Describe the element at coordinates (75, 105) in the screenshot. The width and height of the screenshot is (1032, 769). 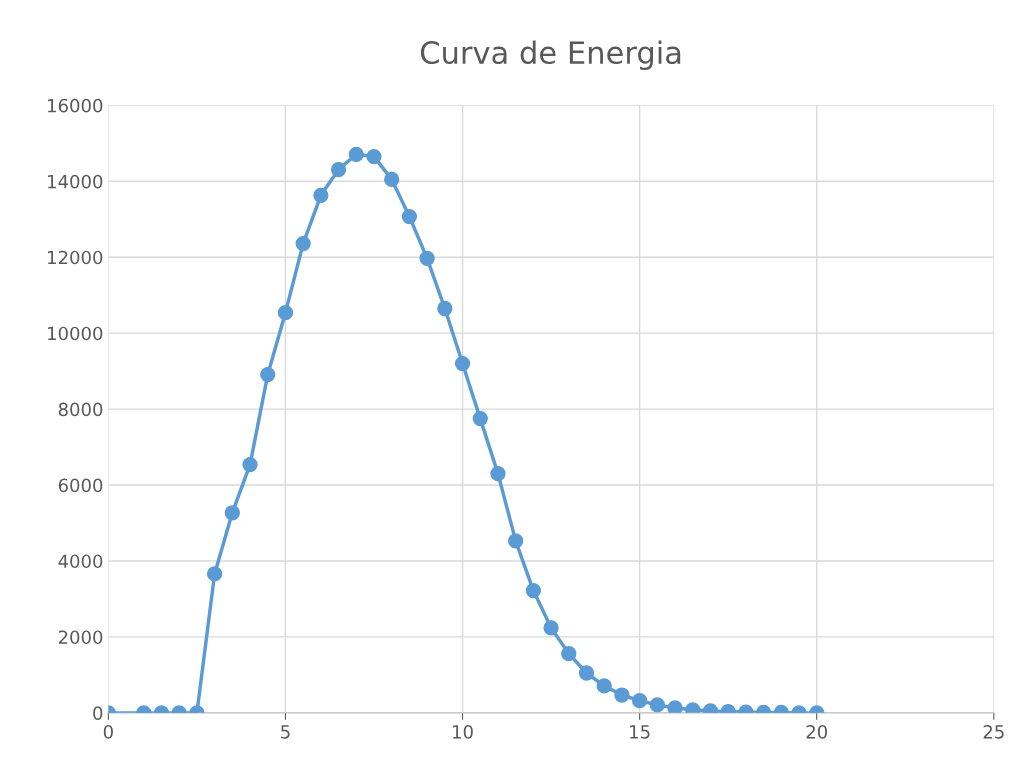
I see `y-tick-label: 16000` at that location.